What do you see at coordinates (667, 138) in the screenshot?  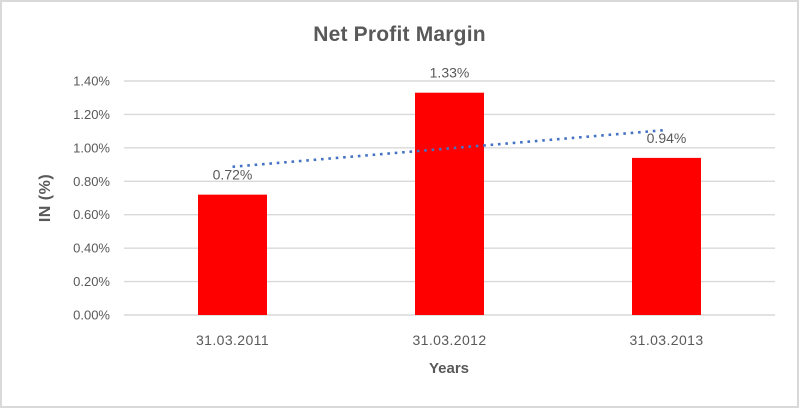 I see `data-label: 0.94%` at bounding box center [667, 138].